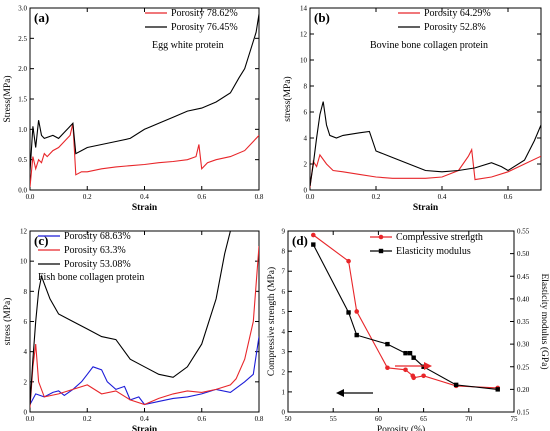 The width and height of the screenshot is (550, 431). What do you see at coordinates (413, 366) in the screenshot?
I see `right-axis-arrow` at bounding box center [413, 366].